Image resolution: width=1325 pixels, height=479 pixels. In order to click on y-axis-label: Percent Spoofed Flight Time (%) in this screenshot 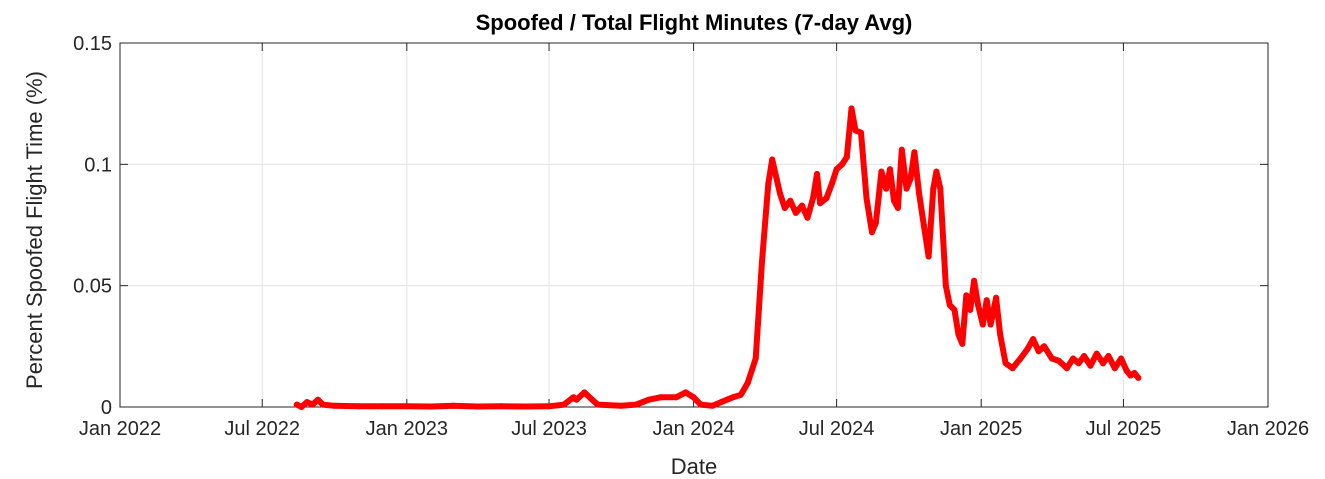, I will do `click(34, 230)`.